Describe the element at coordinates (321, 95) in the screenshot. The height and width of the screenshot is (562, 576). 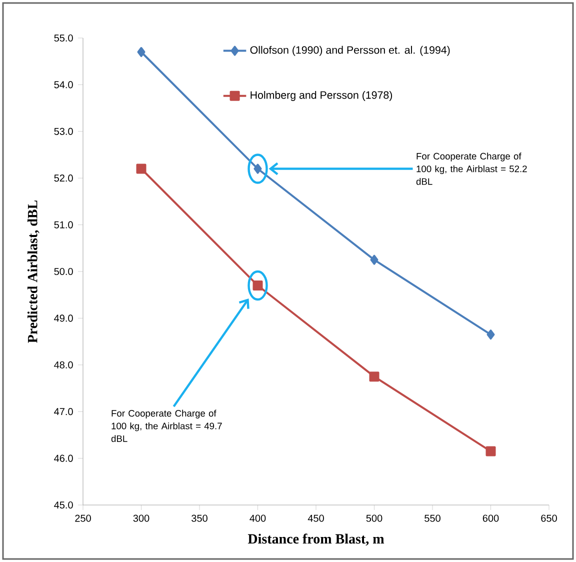
I see `legend-label: Holmberg and Persson (1978)` at that location.